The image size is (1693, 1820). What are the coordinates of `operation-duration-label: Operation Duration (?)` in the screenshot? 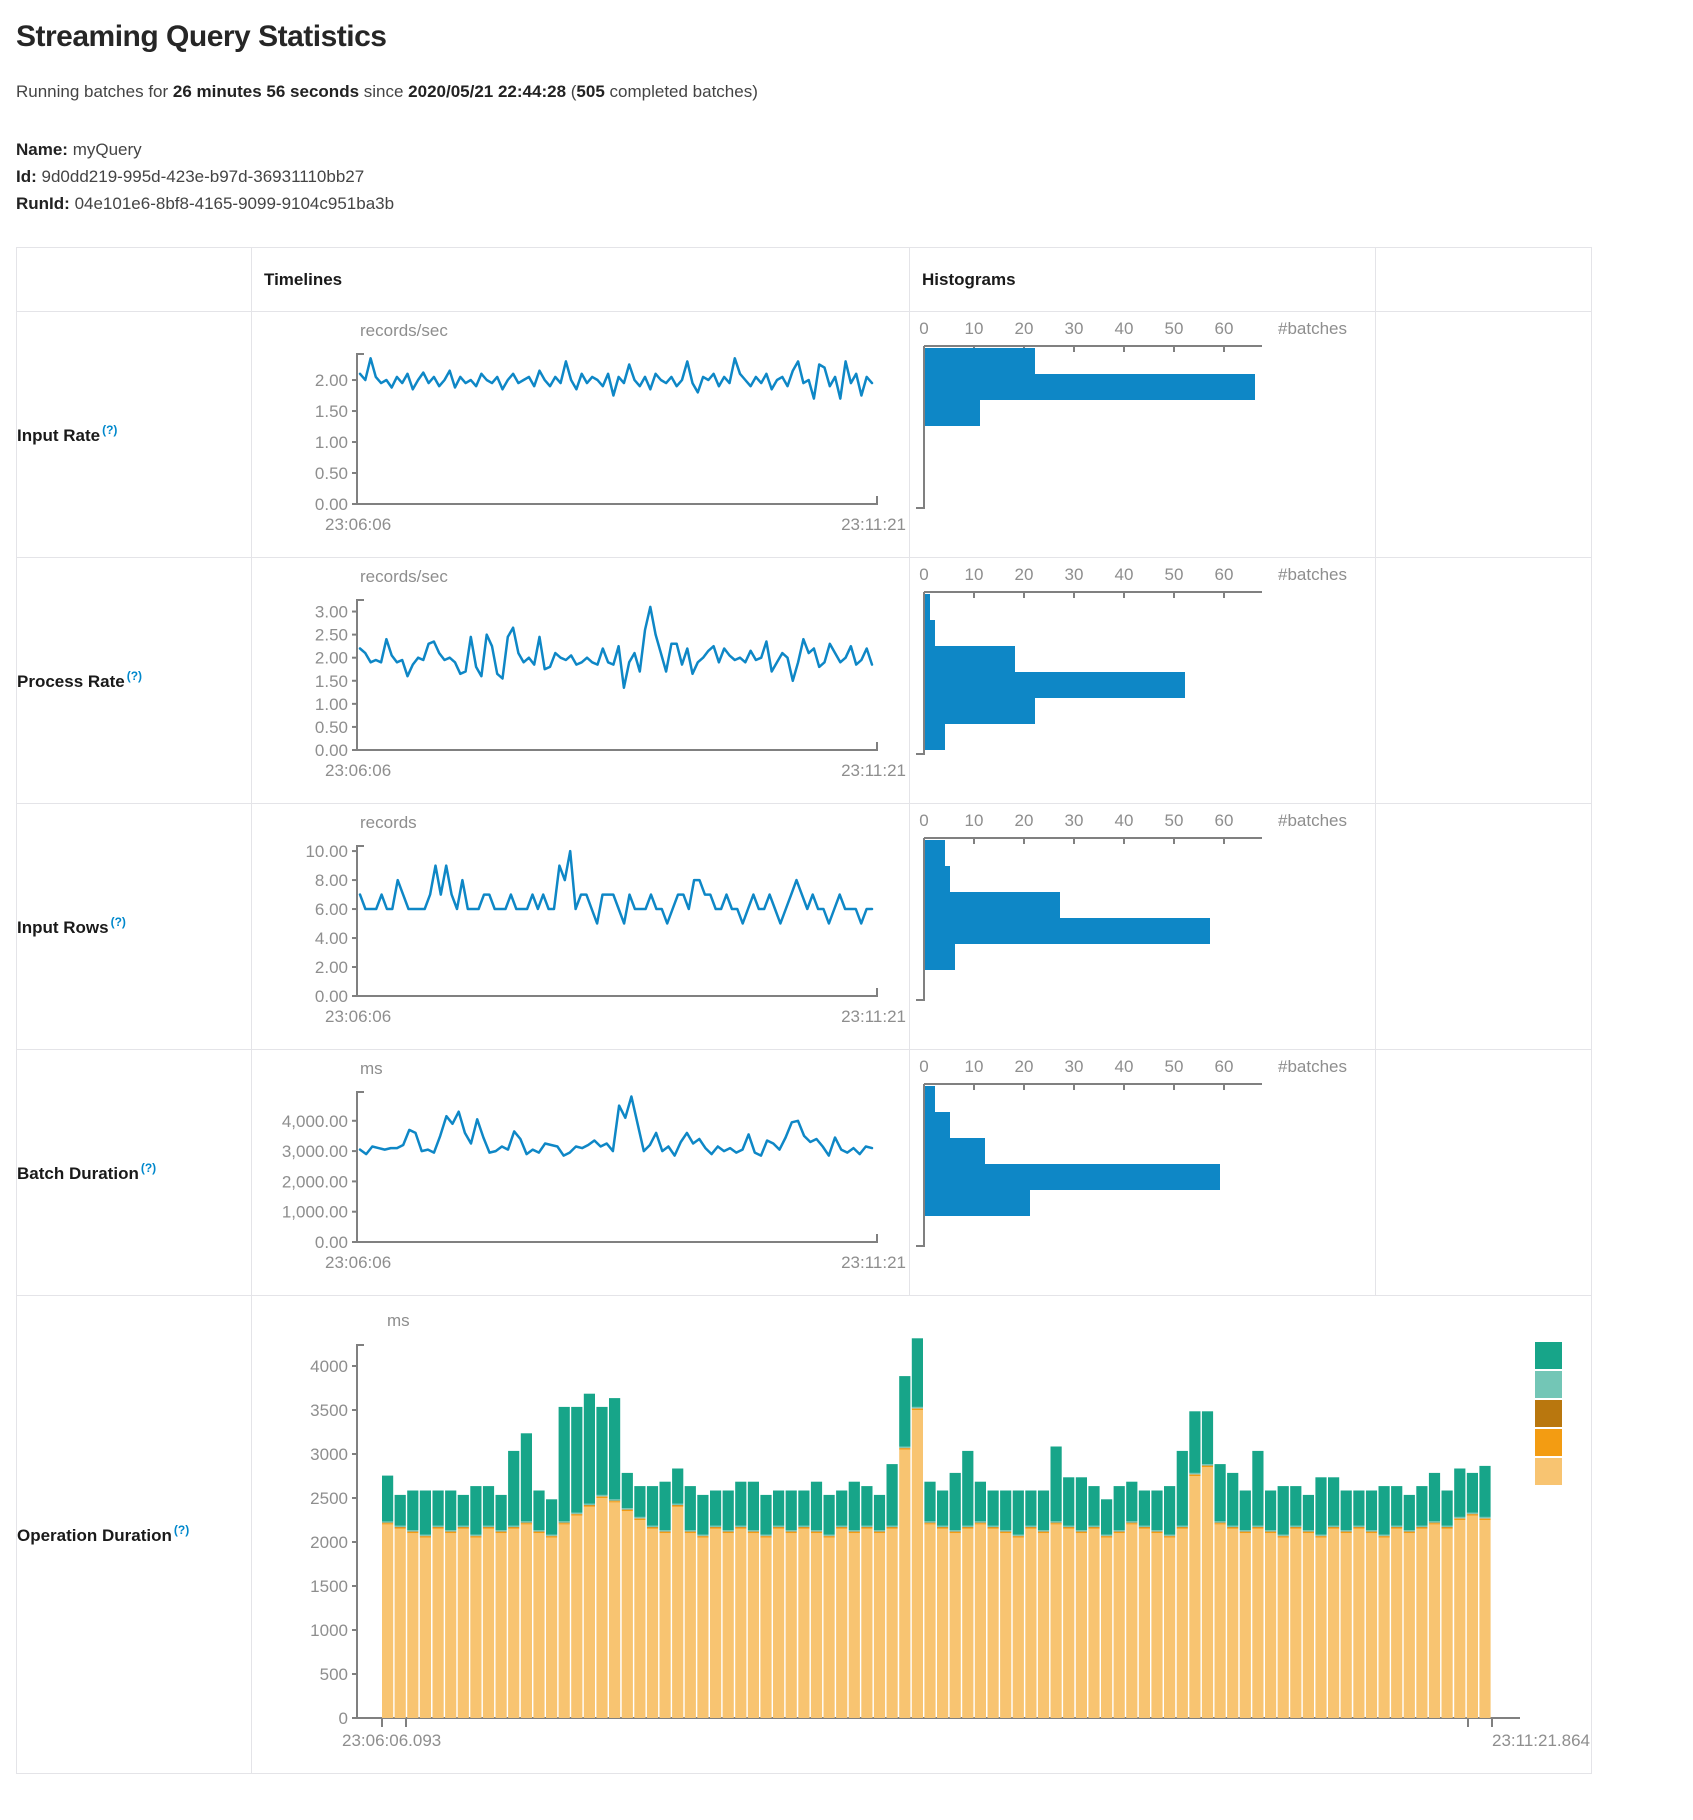 It's located at (103, 1534).